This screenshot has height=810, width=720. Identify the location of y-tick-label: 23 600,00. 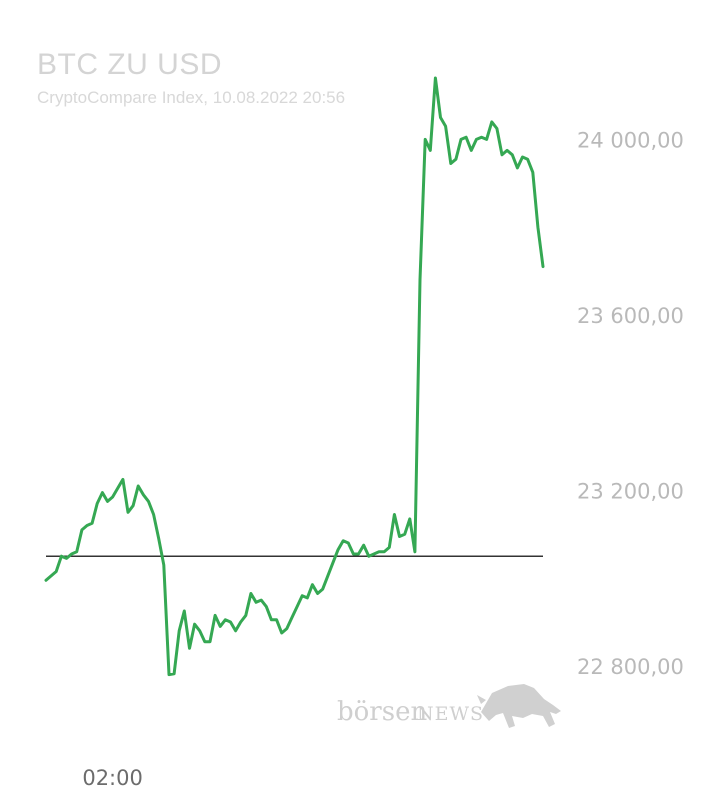
(630, 316).